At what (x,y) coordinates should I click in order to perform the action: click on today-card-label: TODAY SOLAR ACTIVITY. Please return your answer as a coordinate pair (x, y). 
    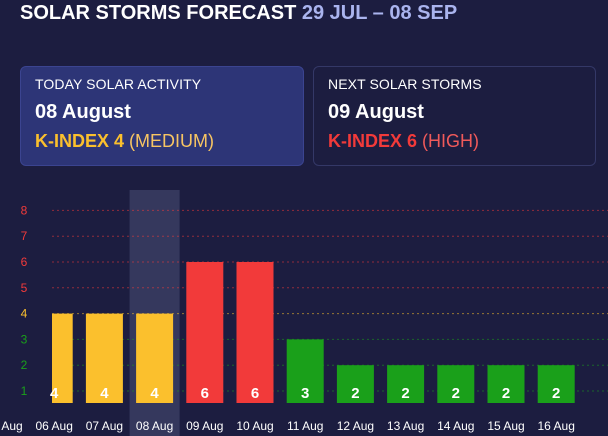
    Looking at the image, I should click on (118, 84).